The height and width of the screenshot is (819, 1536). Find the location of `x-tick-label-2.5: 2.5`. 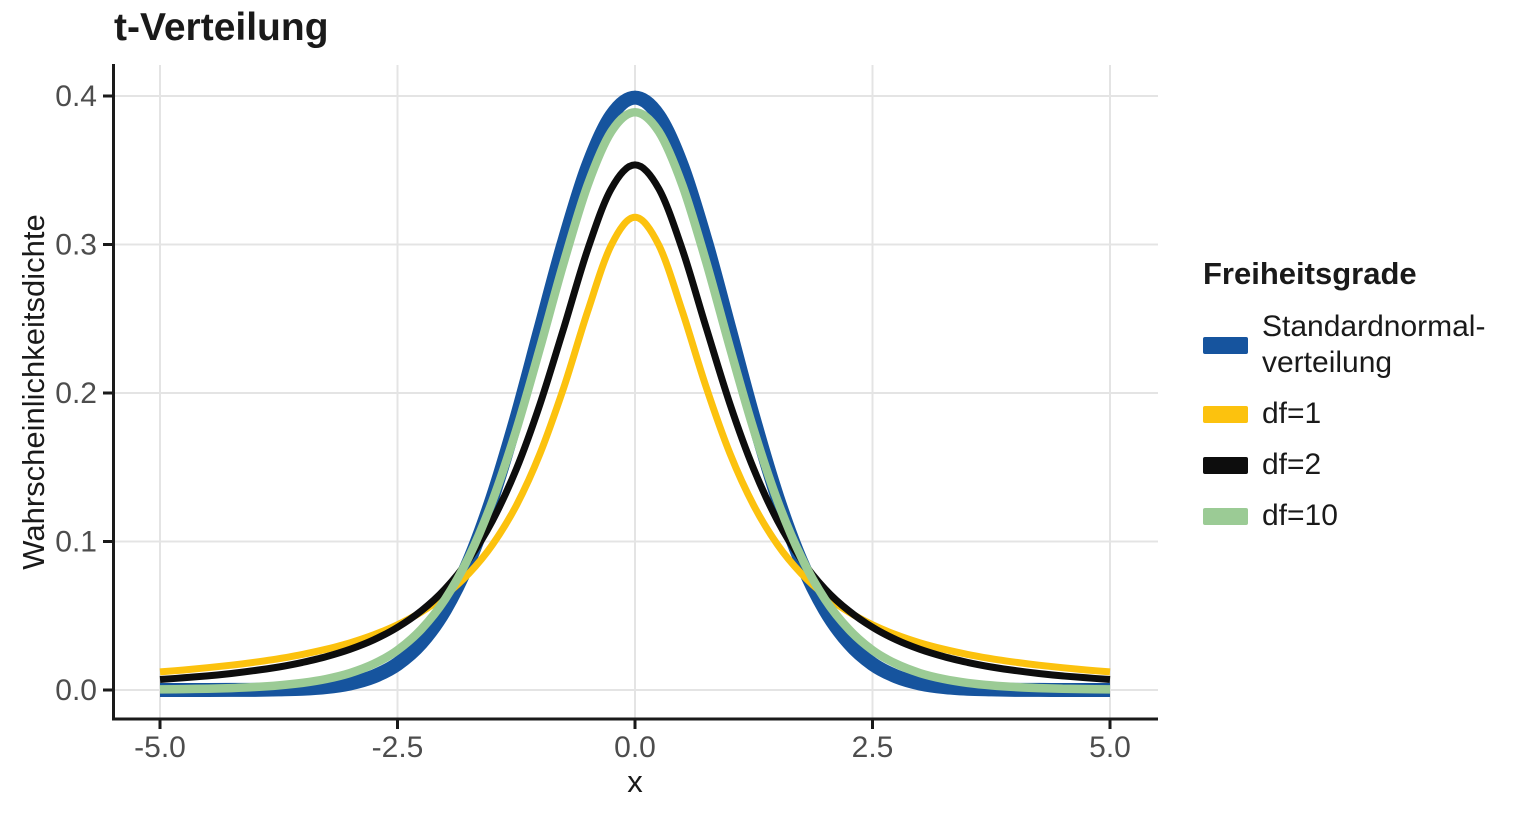

x-tick-label-2.5: 2.5 is located at coordinates (873, 747).